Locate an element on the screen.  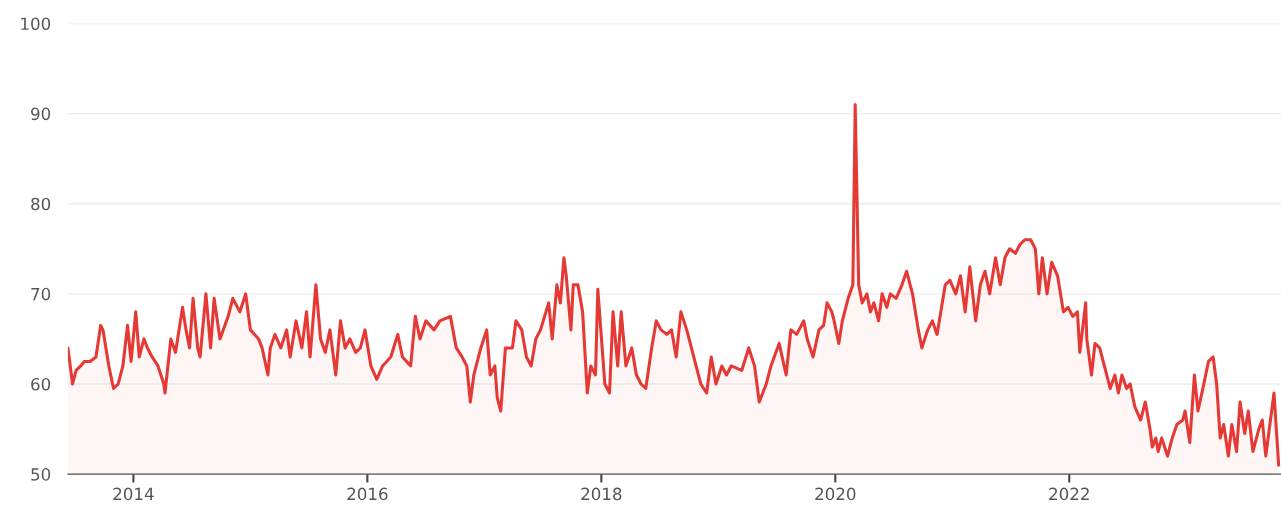
y-tick-label: 60 is located at coordinates (41, 384).